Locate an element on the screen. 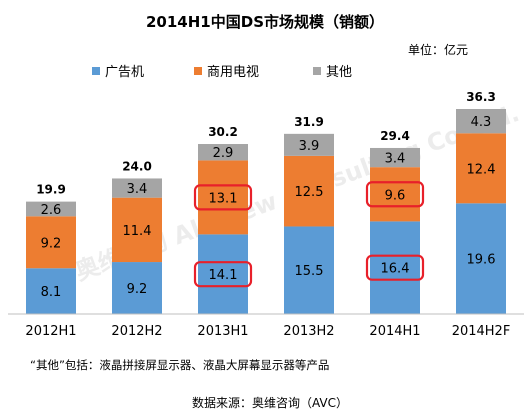 The image size is (530, 417). bar-other-2013h1 is located at coordinates (223, 152).